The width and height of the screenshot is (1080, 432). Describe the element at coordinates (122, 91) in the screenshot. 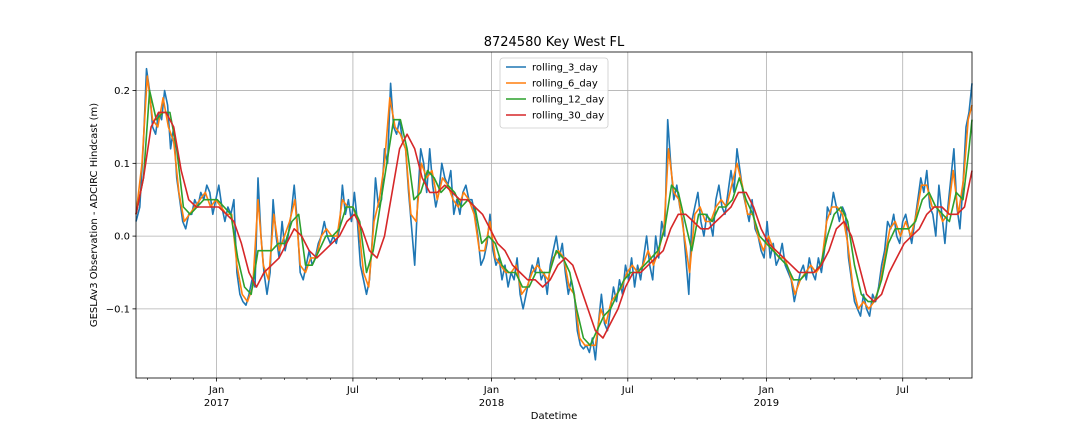

I see `y-tick-label: 0.2` at that location.